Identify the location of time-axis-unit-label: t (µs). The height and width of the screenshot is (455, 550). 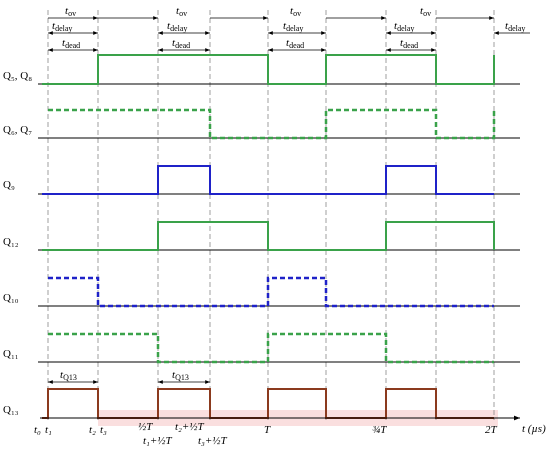
(534, 429).